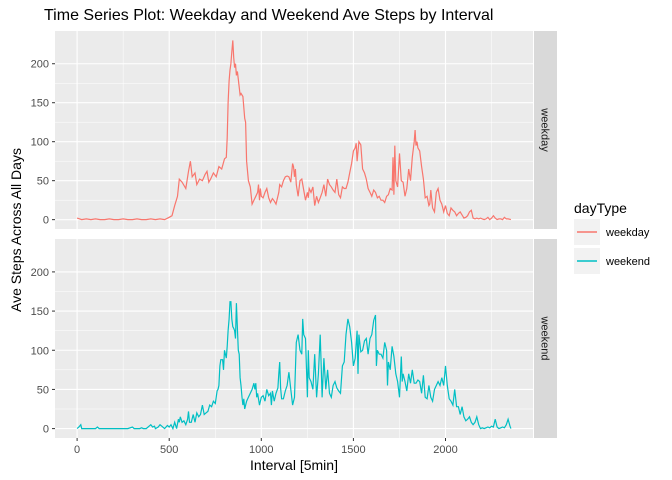  I want to click on x-tick-label: 1000, so click(261, 450).